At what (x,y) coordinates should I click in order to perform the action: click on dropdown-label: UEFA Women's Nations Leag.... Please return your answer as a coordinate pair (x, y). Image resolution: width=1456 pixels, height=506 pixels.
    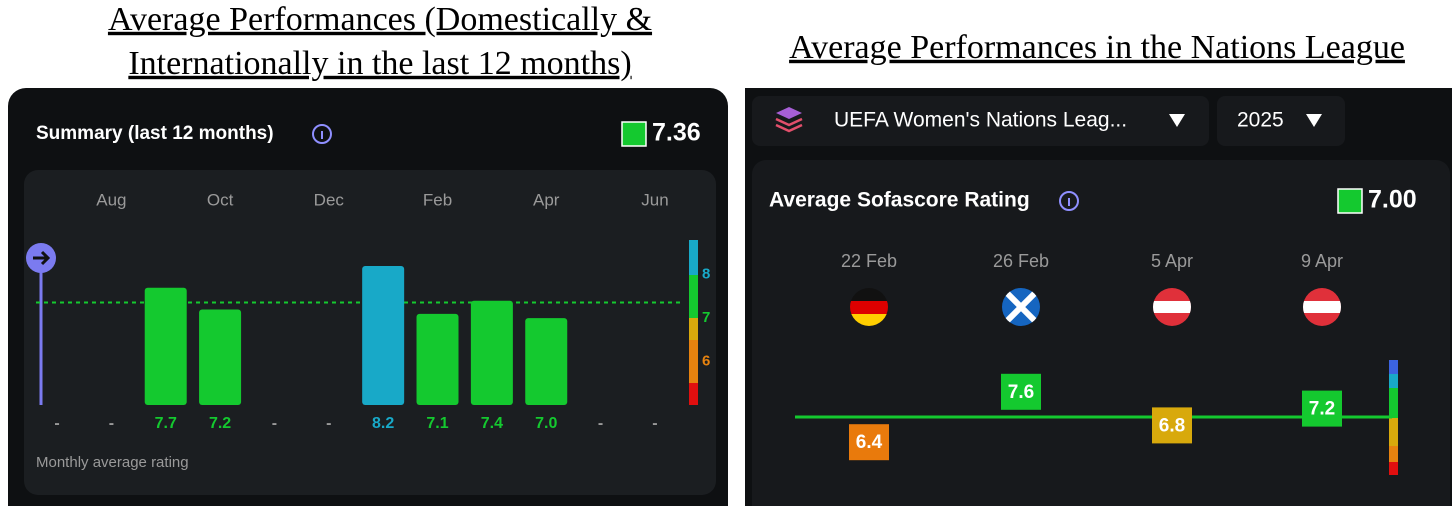
    Looking at the image, I should click on (980, 120).